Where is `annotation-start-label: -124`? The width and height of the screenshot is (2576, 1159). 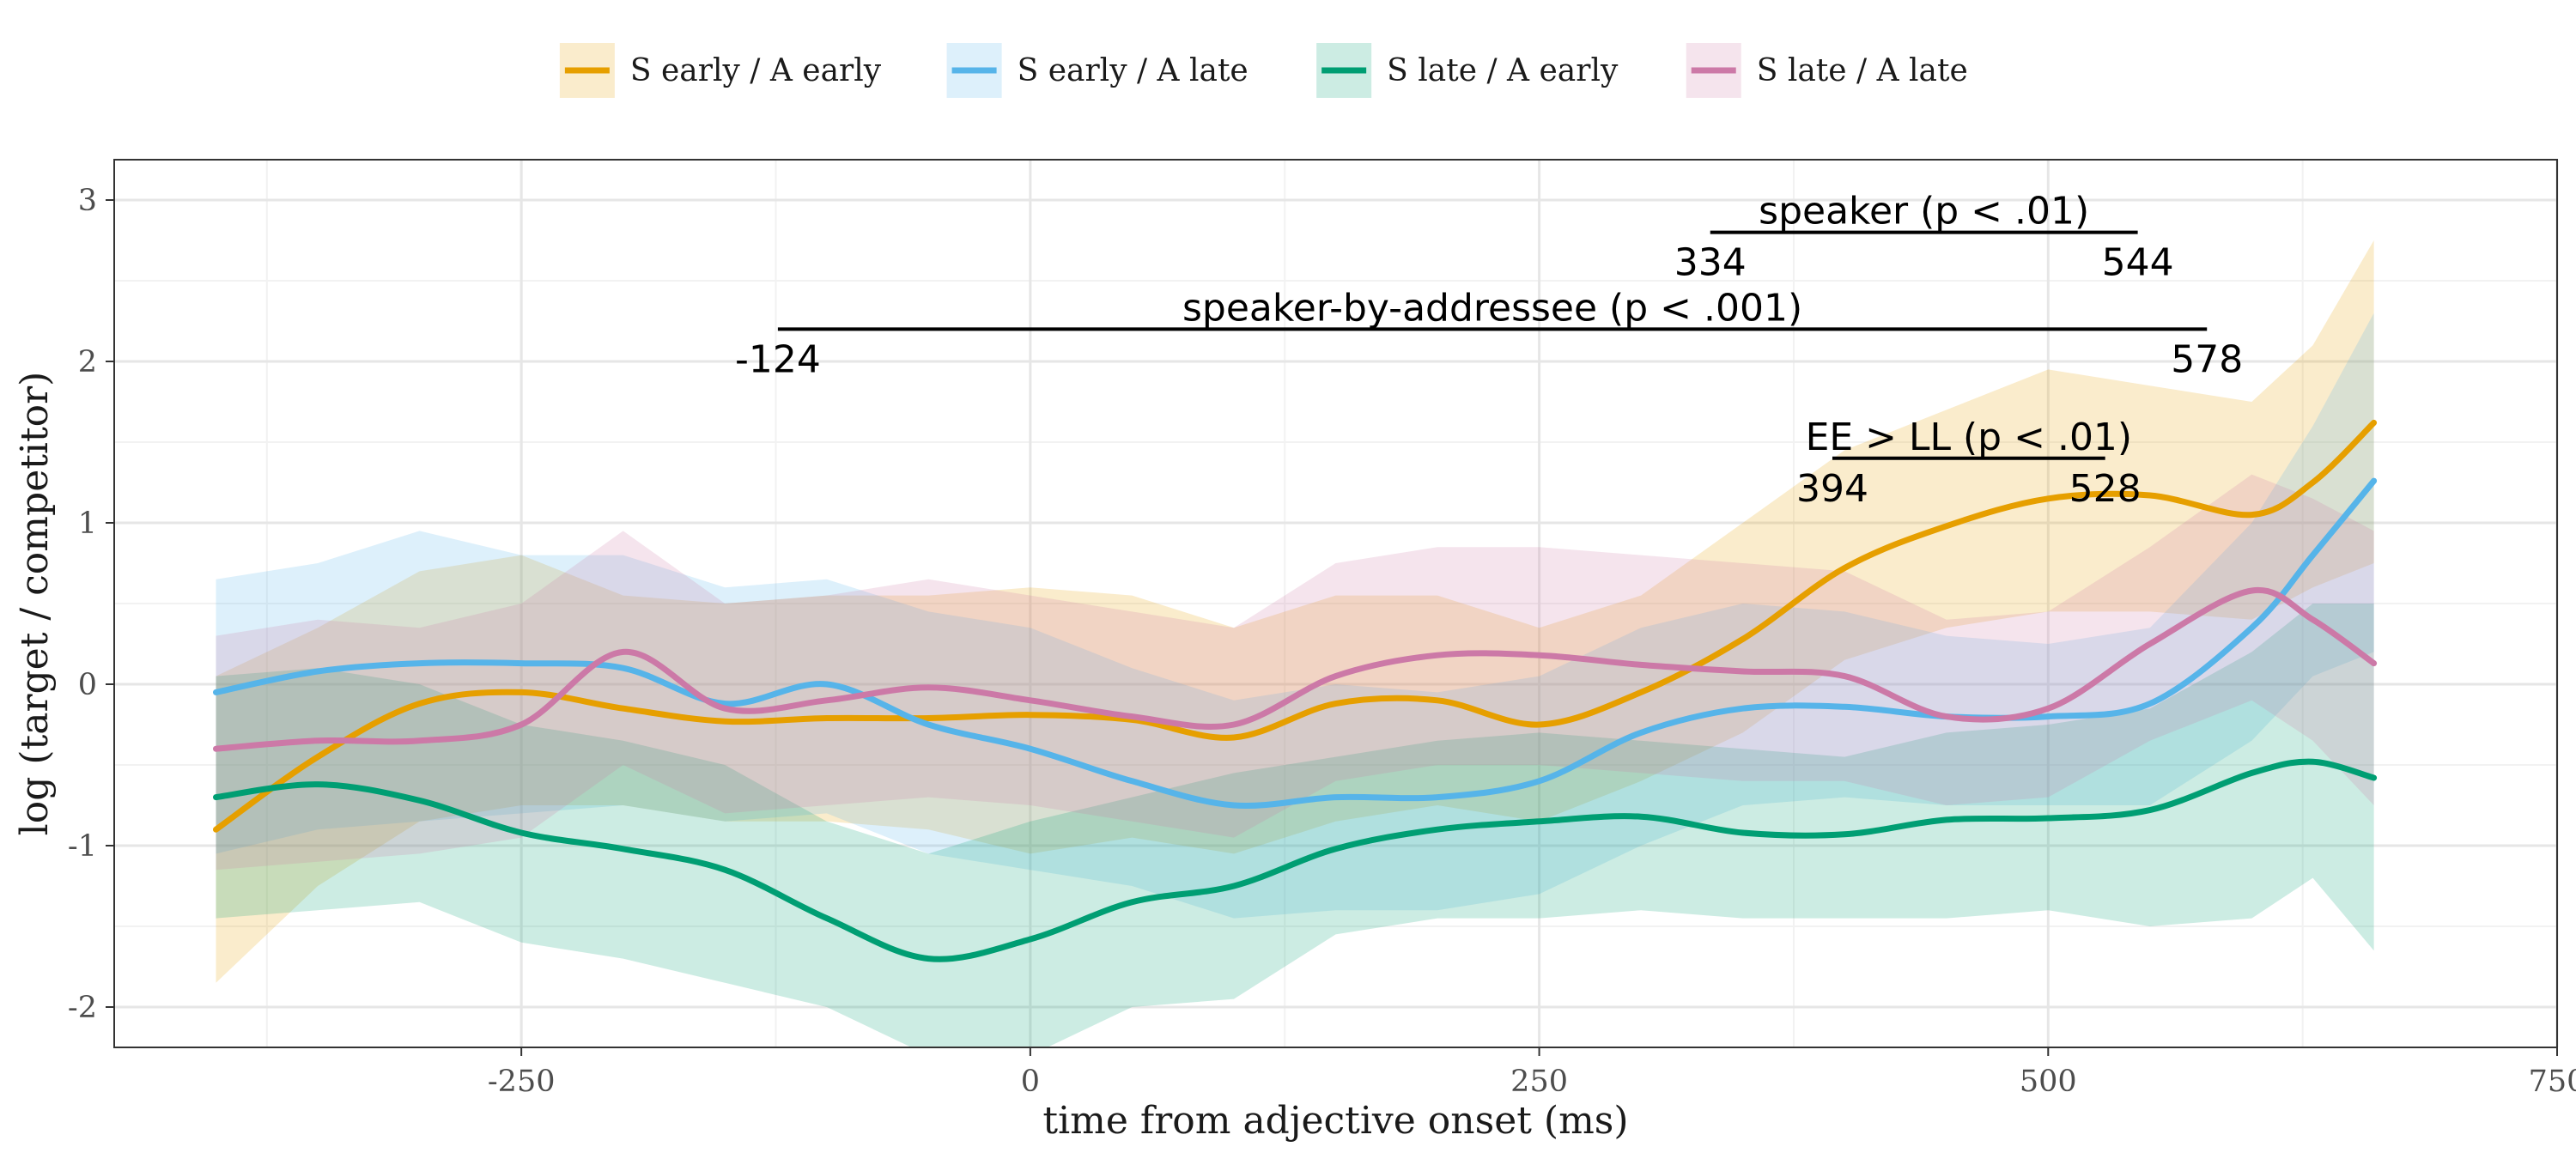 annotation-start-label: -124 is located at coordinates (778, 359).